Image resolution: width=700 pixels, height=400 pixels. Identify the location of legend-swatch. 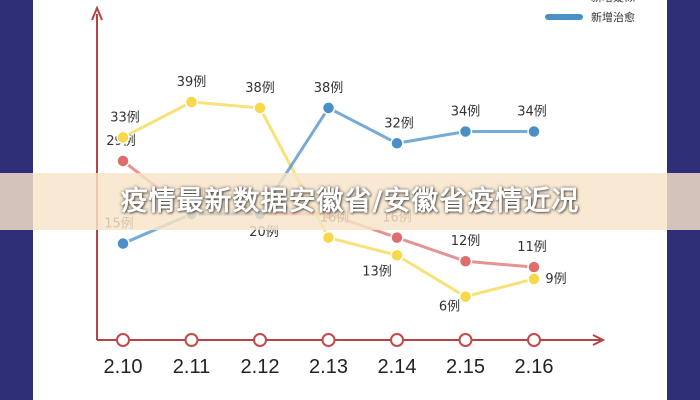
(564, 17).